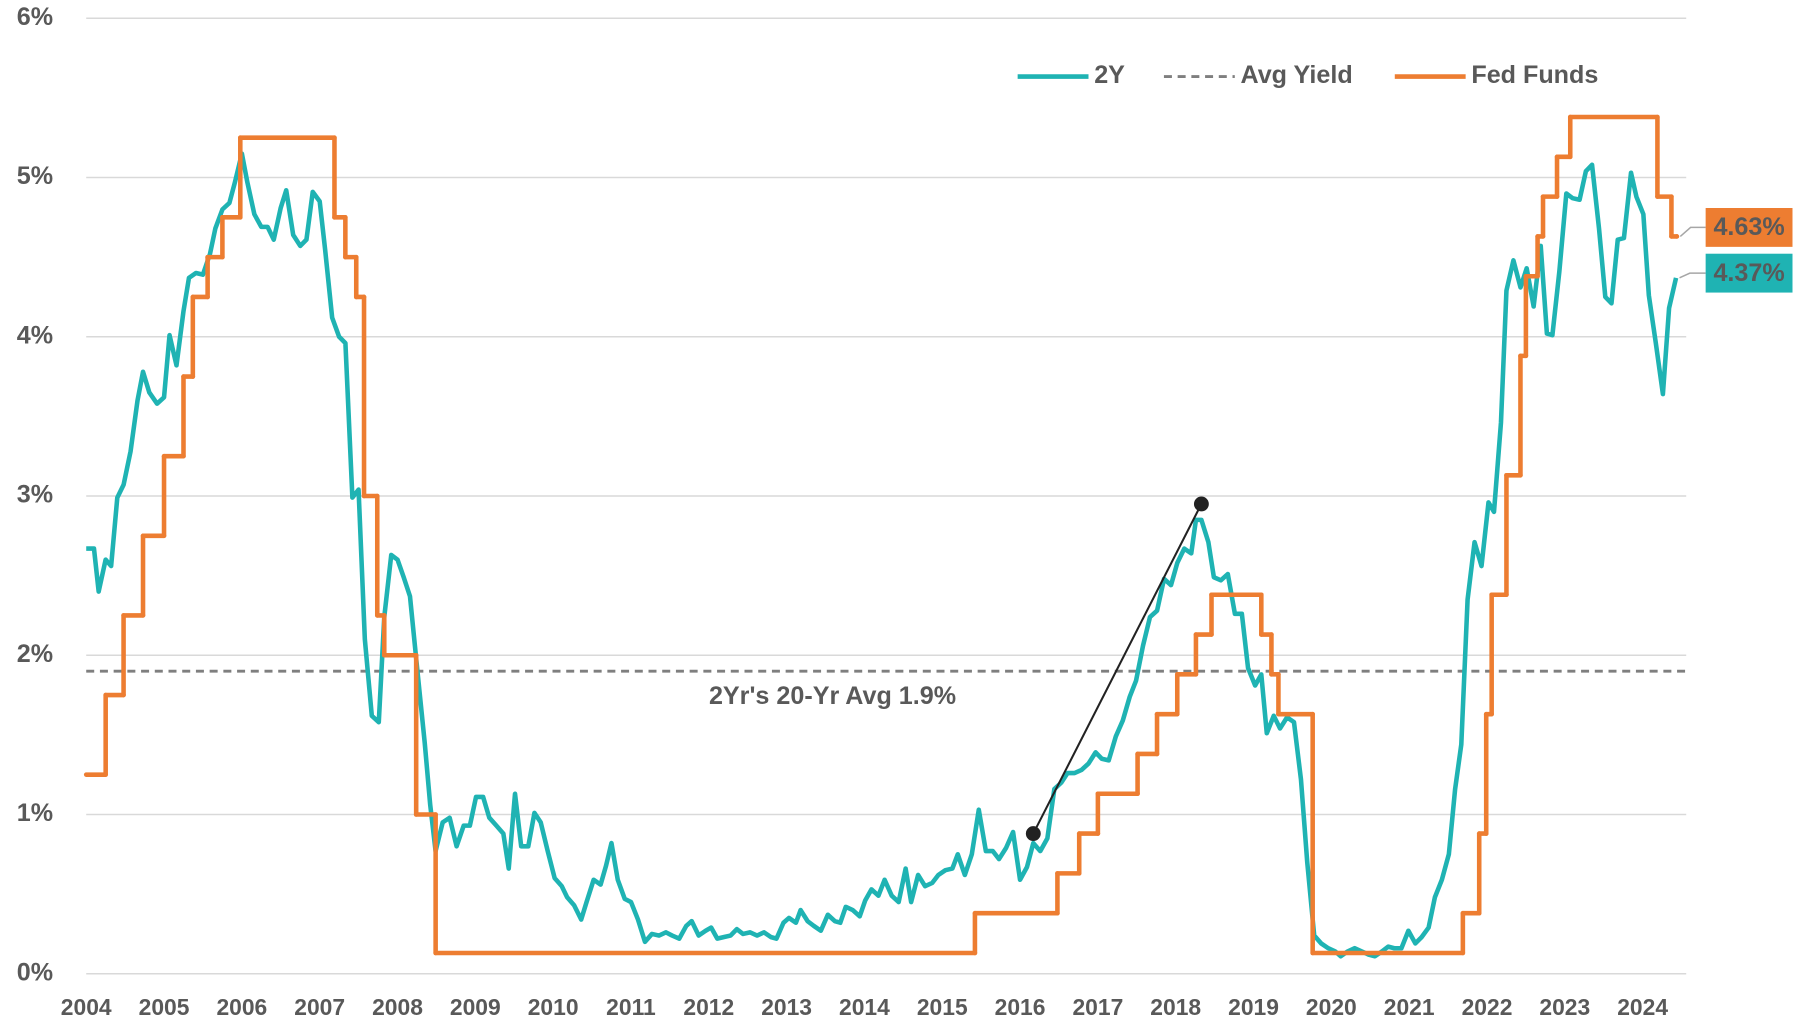  I want to click on x-tick-label: 2009, so click(475, 1007).